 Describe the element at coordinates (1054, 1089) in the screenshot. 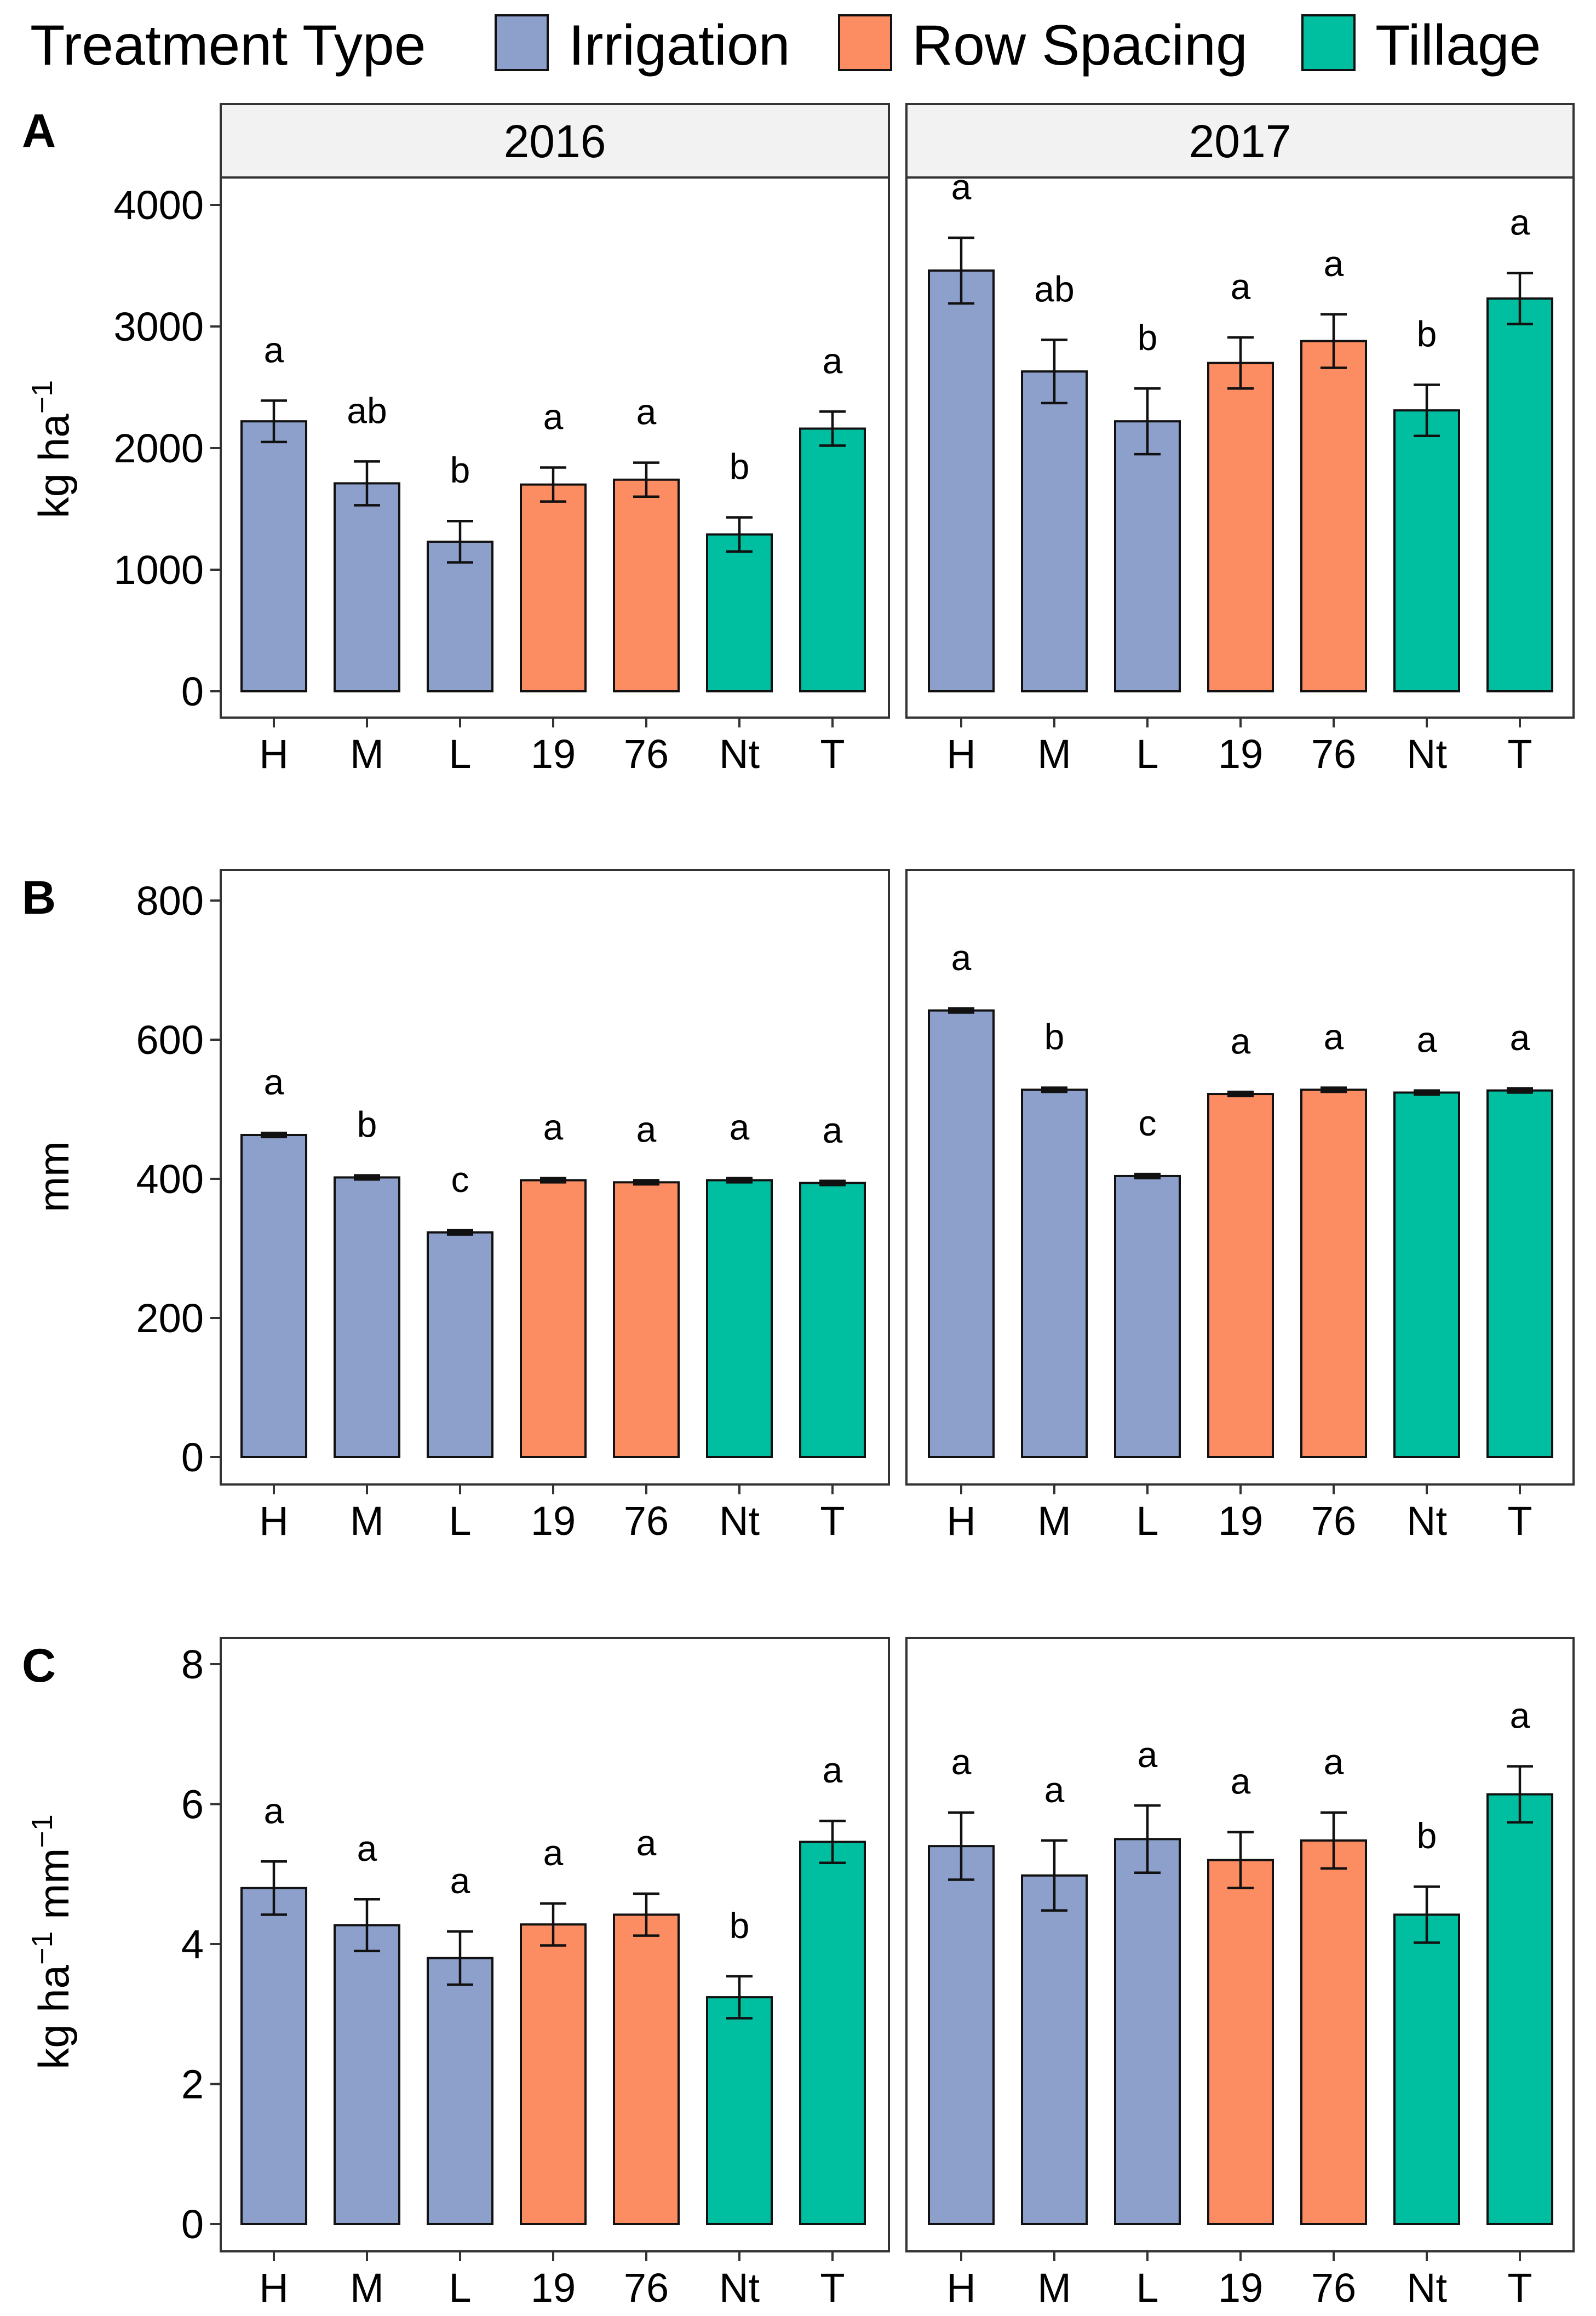

I see `error-bar-b-2017-m` at that location.